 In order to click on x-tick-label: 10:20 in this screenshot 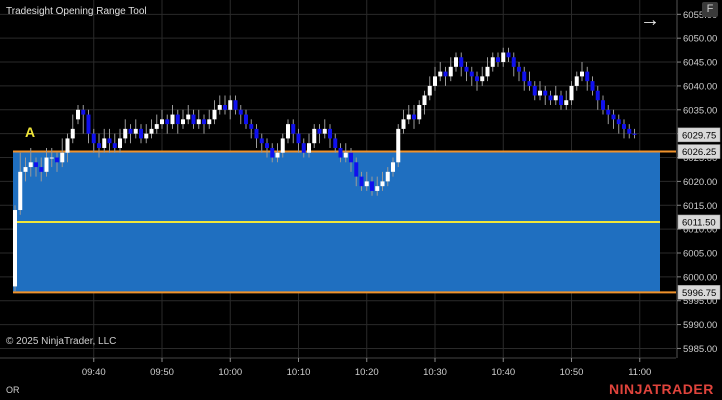, I will do `click(367, 372)`.